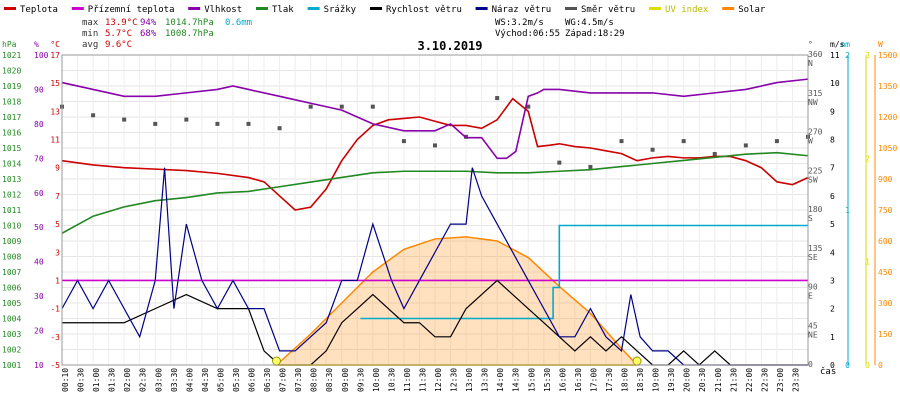  Describe the element at coordinates (887, 55) in the screenshot. I see `w-tick-label: 1500` at that location.